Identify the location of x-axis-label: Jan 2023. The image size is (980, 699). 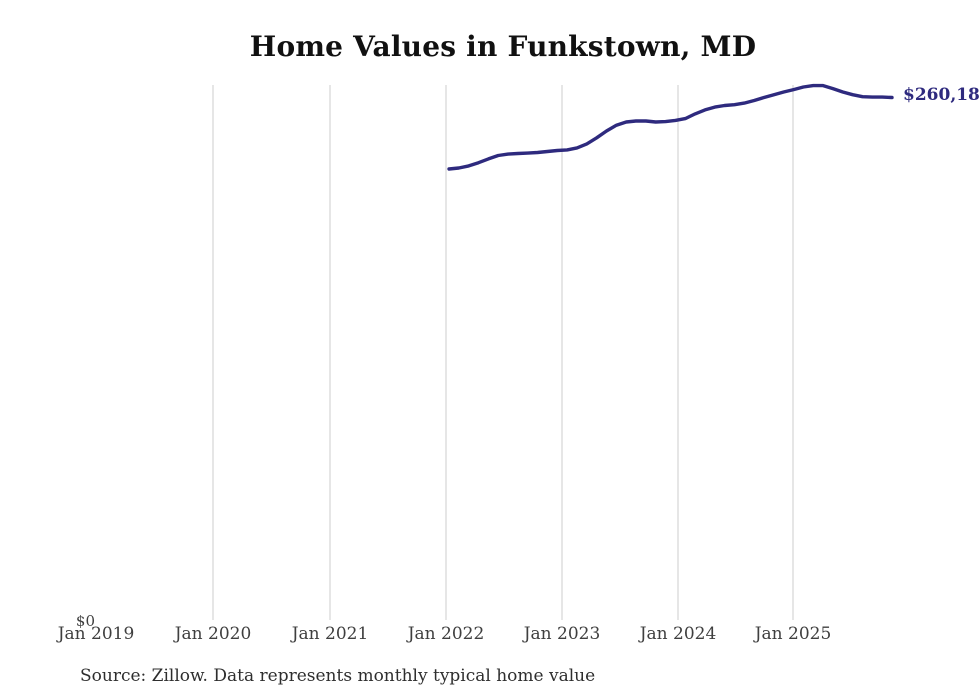
(562, 634).